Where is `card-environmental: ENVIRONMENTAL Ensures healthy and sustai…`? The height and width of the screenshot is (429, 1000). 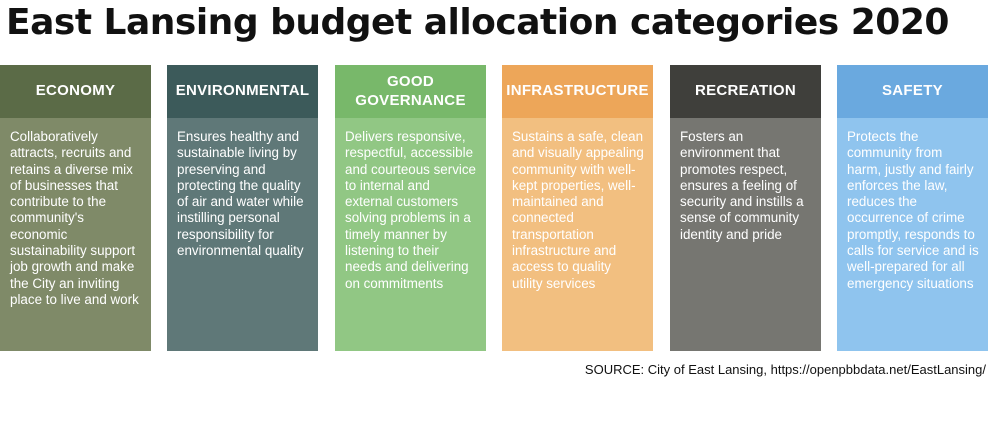
card-environmental: ENVIRONMENTAL Ensures healthy and sustai… is located at coordinates (242, 208).